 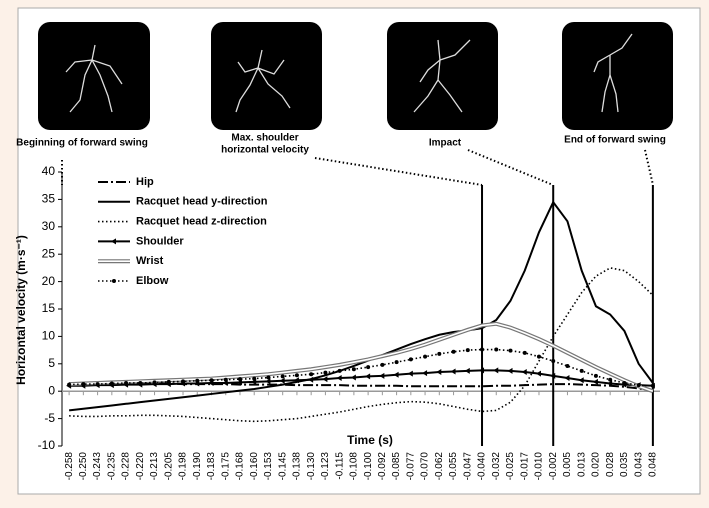 I want to click on legend-label: Elbow, so click(x=152, y=281).